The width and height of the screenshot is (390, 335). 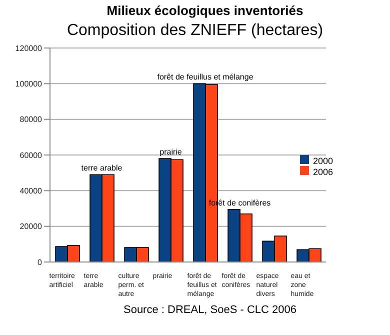 I want to click on y-tick-label: 40000, so click(x=31, y=191).